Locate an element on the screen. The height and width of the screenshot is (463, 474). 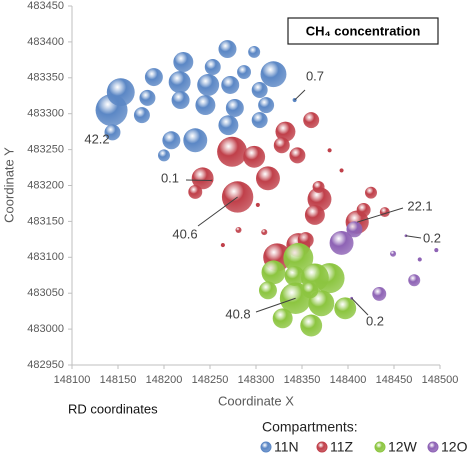
chart-title: CH₄ concentration is located at coordinates (363, 30).